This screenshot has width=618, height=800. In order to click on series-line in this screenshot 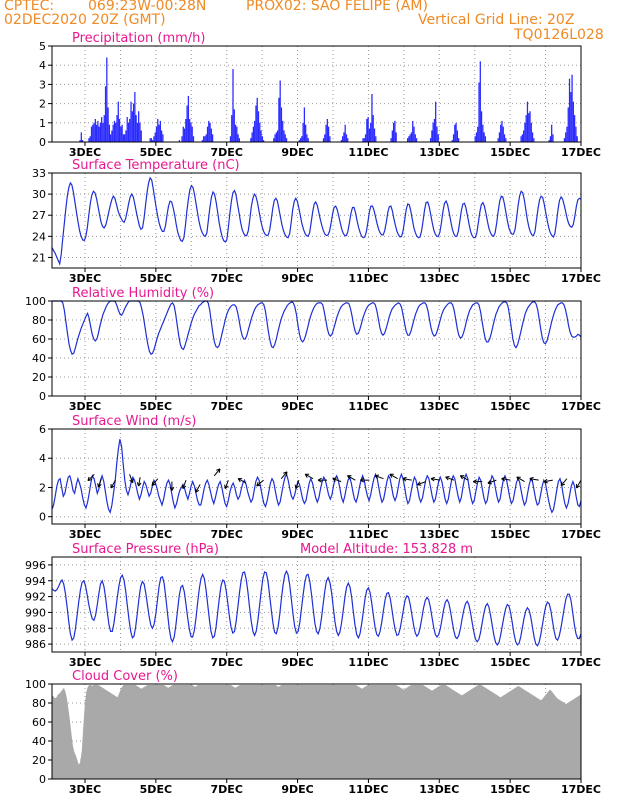, I will do `click(316, 221)`.